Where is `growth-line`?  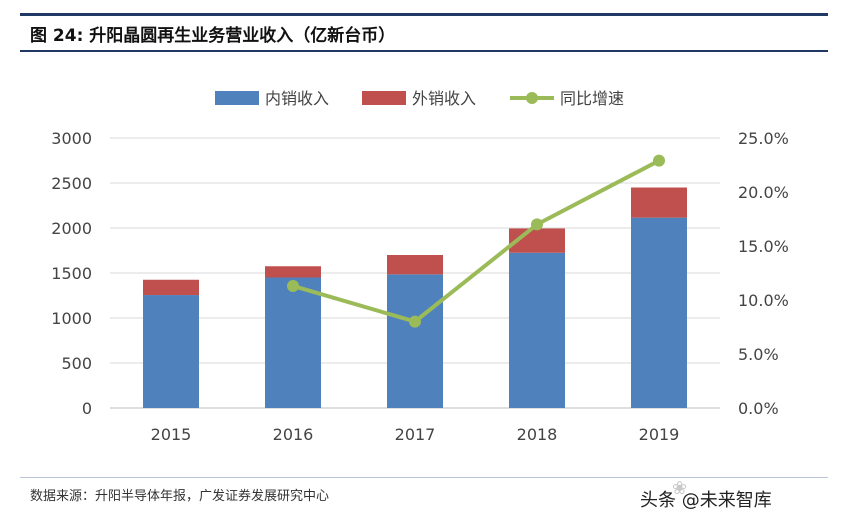
growth-line is located at coordinates (476, 241).